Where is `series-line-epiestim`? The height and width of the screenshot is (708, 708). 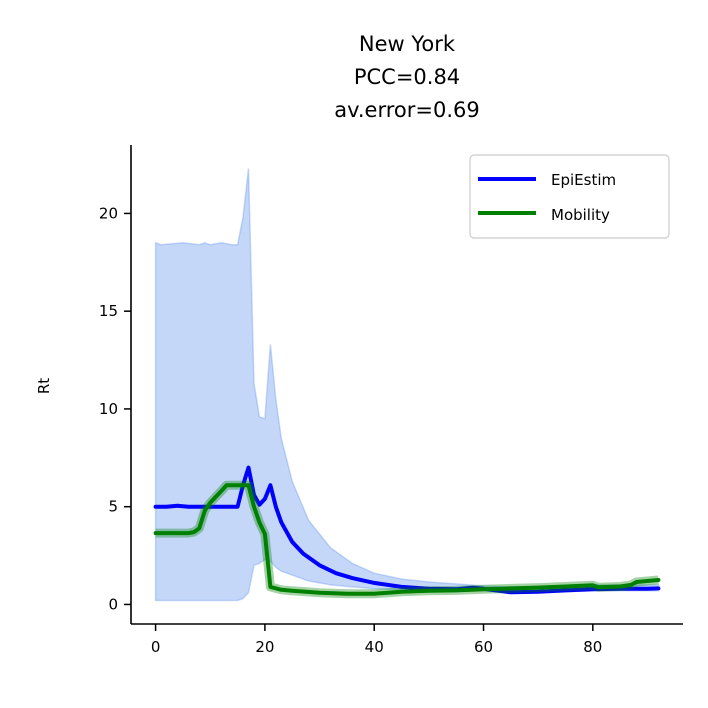
series-line-epiestim is located at coordinates (407, 530).